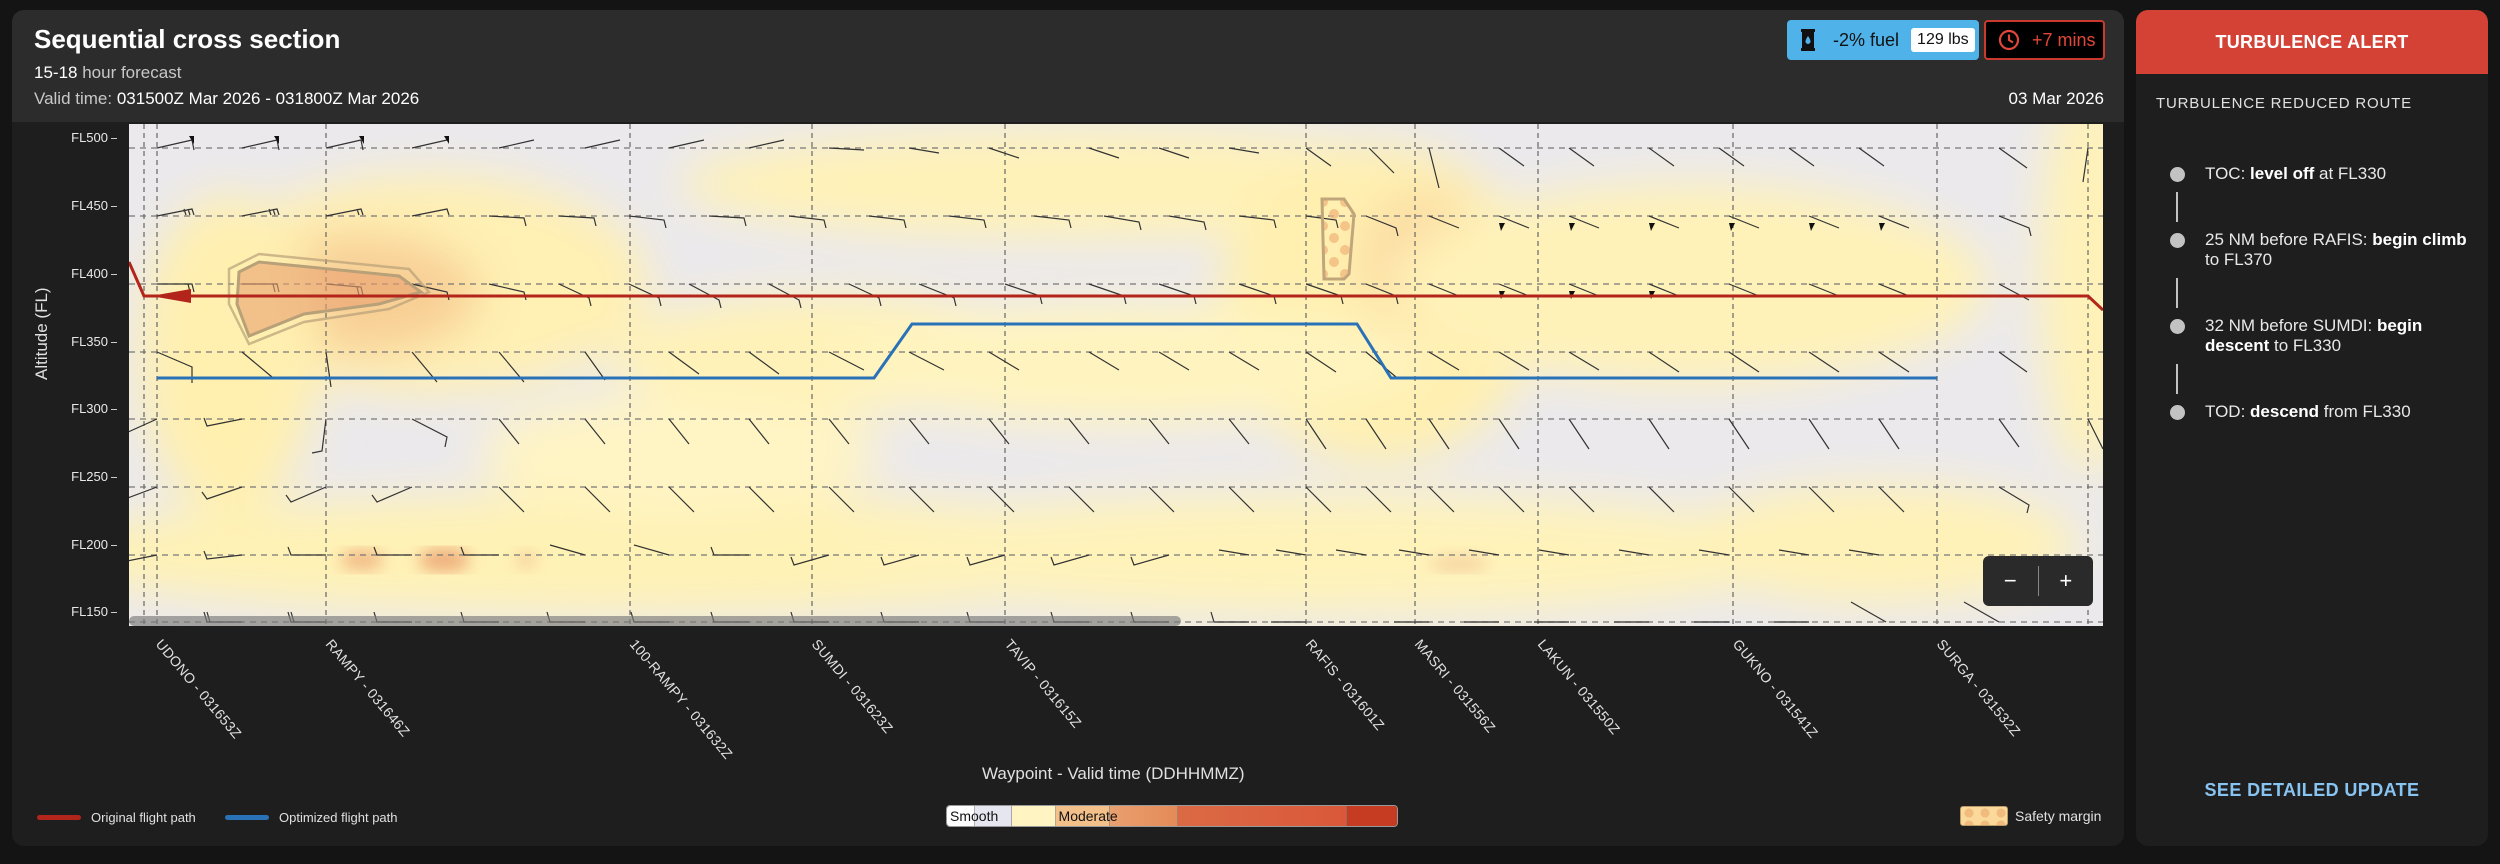 The width and height of the screenshot is (2500, 864). I want to click on x-tick-surga: SURGA - 031532Z, so click(1978, 688).